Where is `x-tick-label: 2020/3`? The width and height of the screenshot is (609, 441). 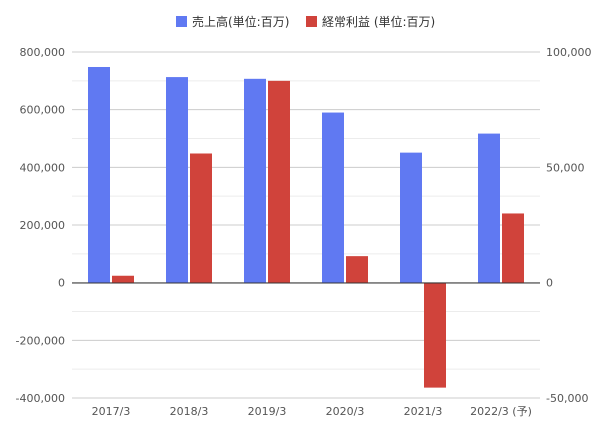
x-tick-label: 2020/3 is located at coordinates (345, 411).